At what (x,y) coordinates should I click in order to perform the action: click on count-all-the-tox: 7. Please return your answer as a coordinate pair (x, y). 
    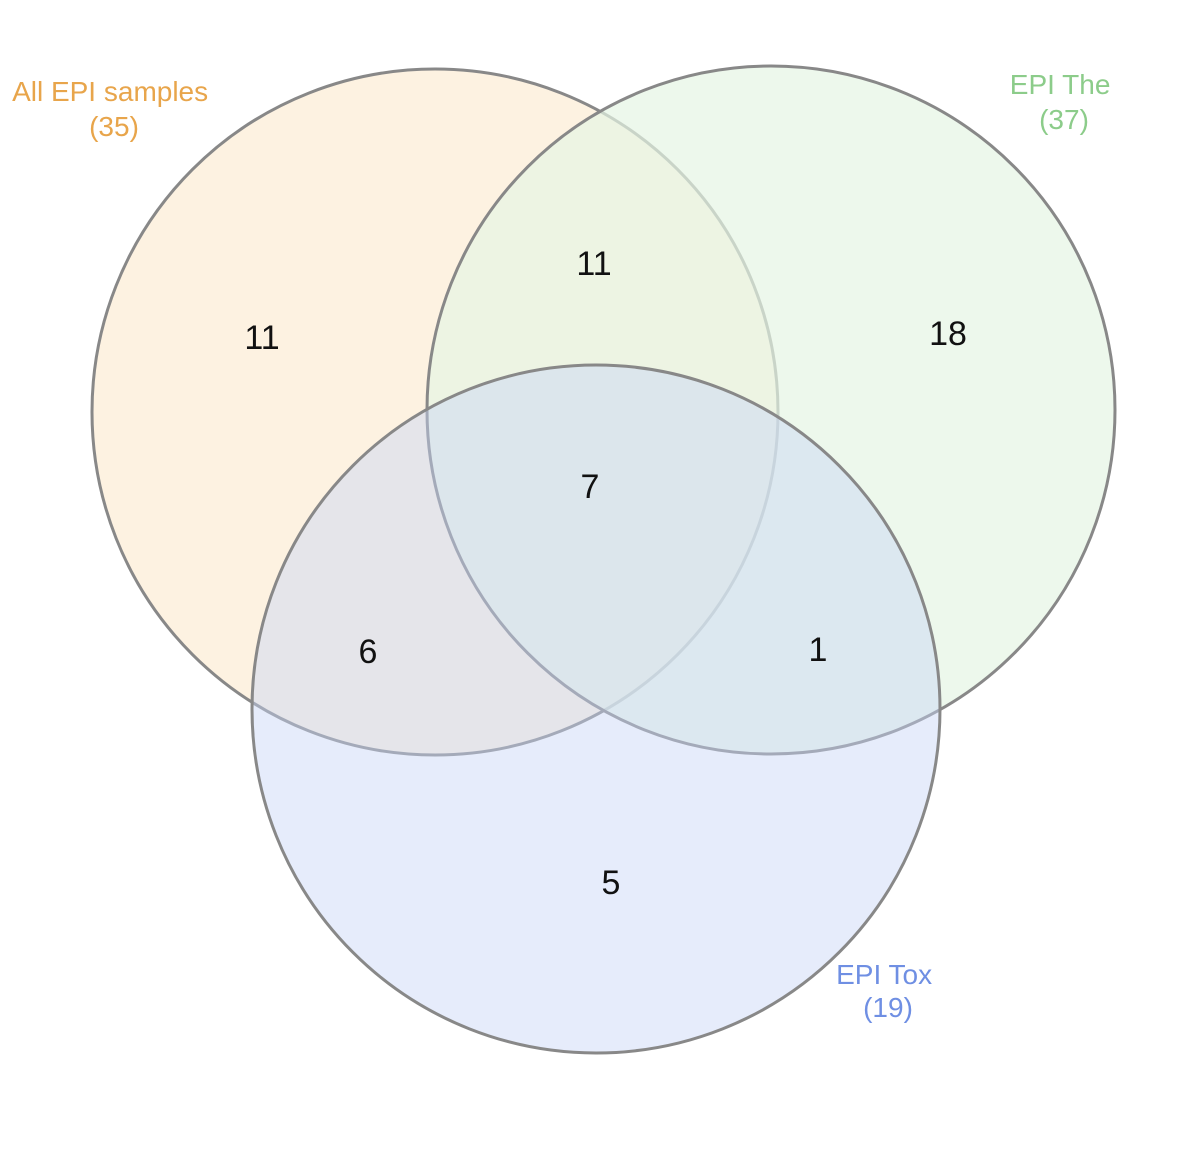
    Looking at the image, I should click on (590, 487).